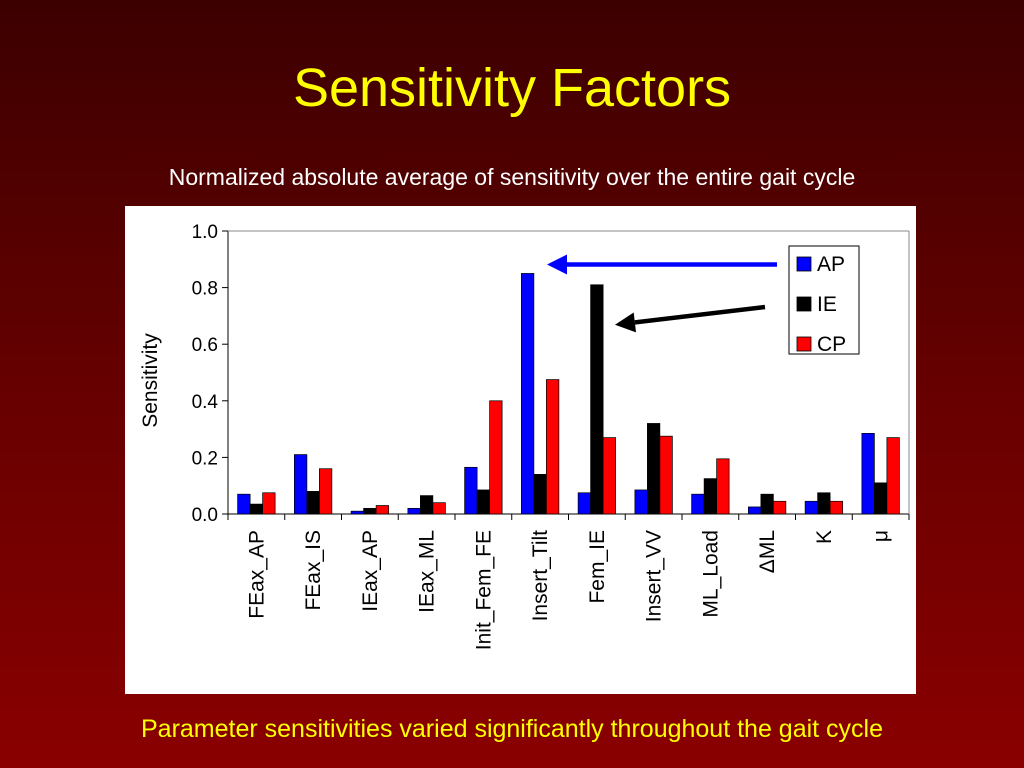 This screenshot has width=1024, height=768. Describe the element at coordinates (654, 576) in the screenshot. I see `x-tick-label: Insert_VV` at that location.